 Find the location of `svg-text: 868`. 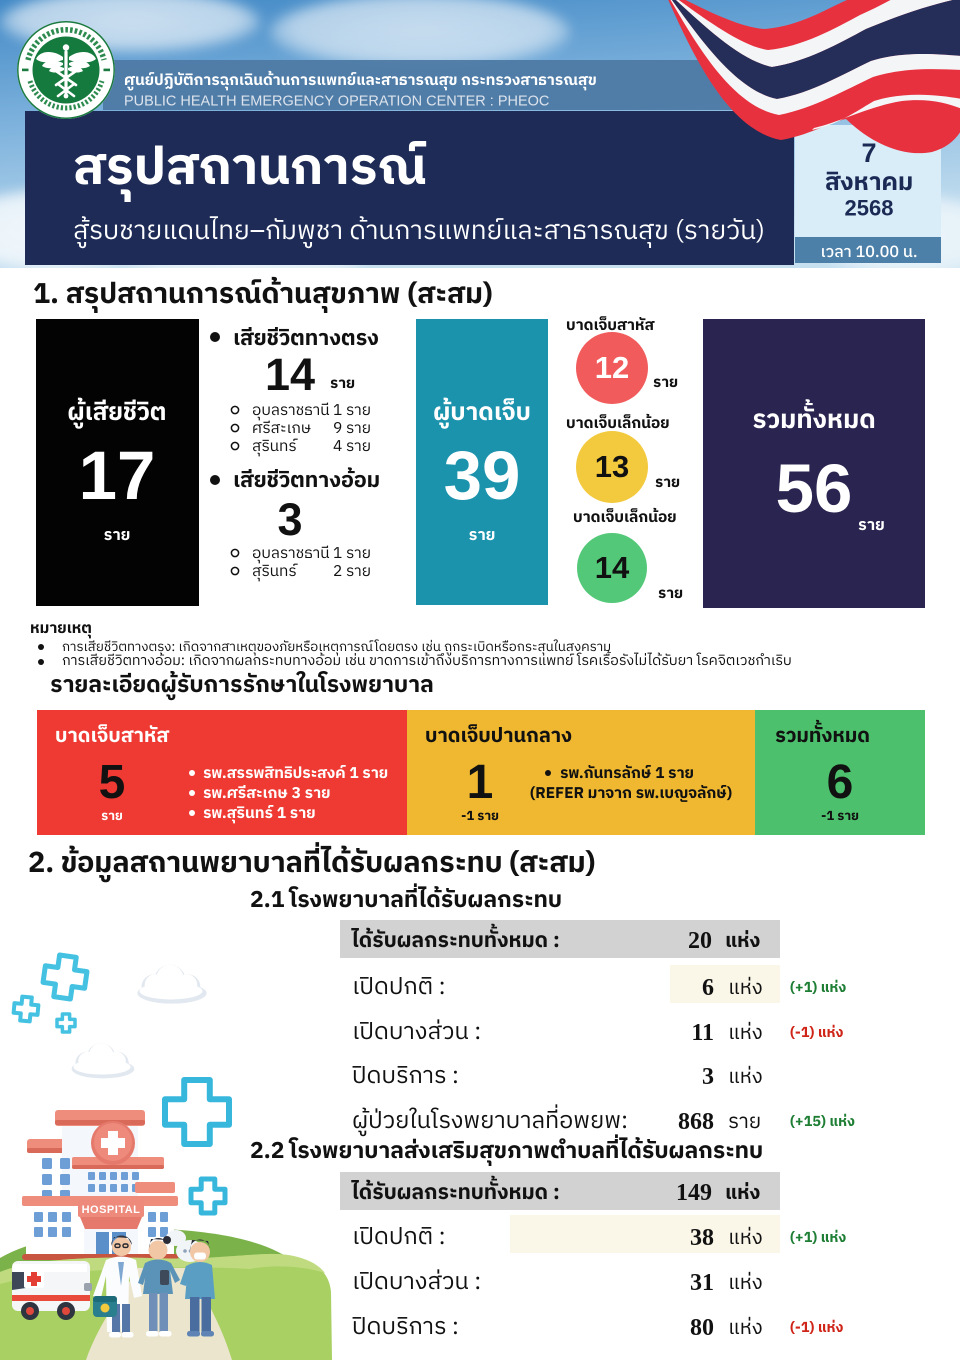

svg-text: 868 is located at coordinates (696, 1122).